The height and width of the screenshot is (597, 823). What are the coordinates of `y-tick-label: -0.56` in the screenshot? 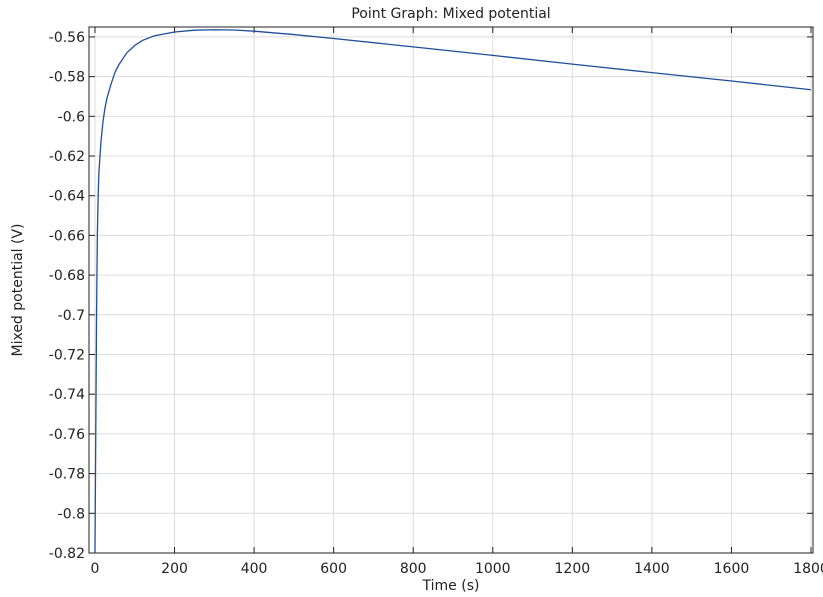 It's located at (67, 38).